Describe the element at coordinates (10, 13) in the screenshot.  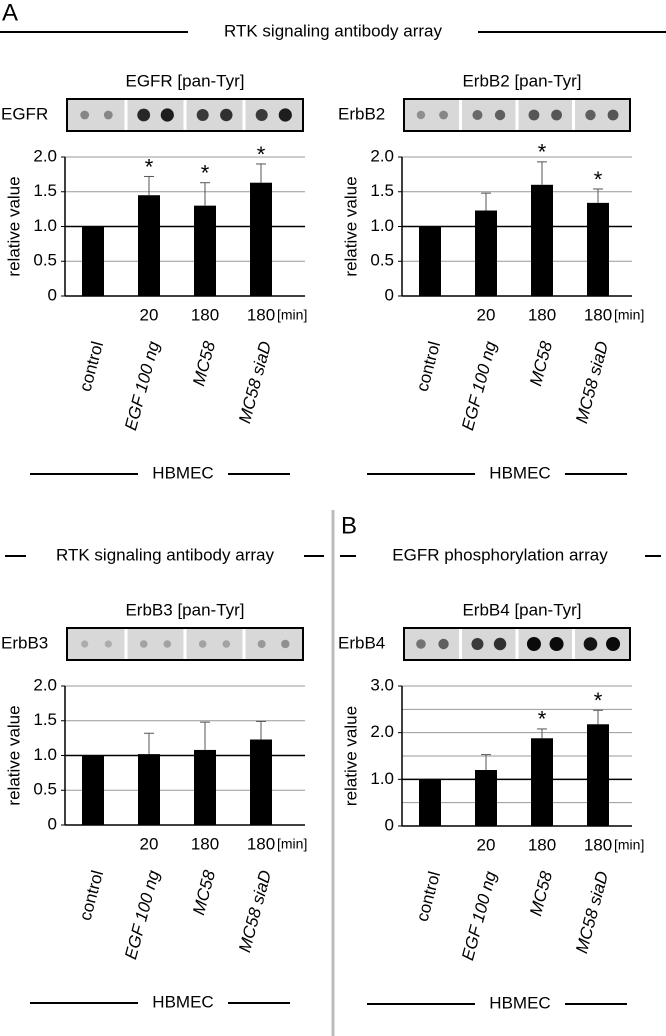
I see `panel-label: A` at that location.